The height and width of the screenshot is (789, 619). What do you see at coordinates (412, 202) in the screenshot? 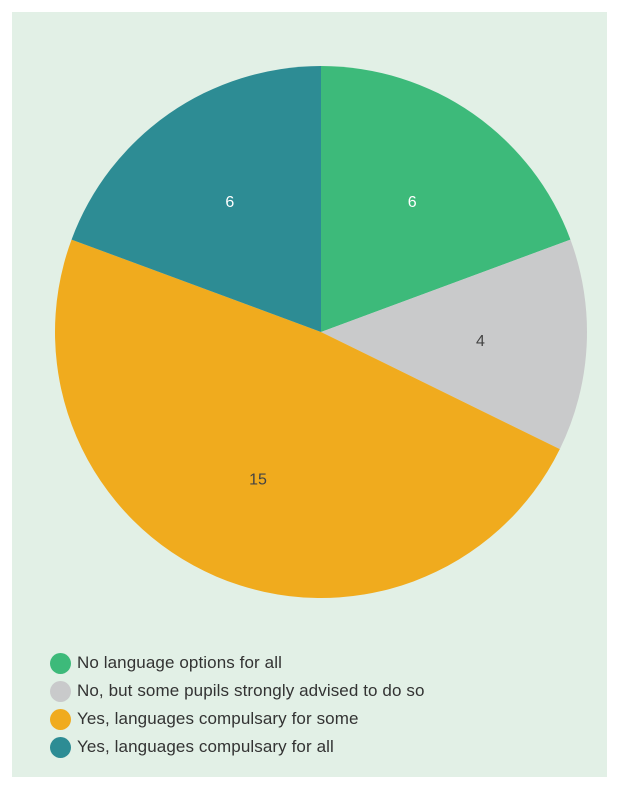
I see `pie-value-label-no-options: 6` at bounding box center [412, 202].